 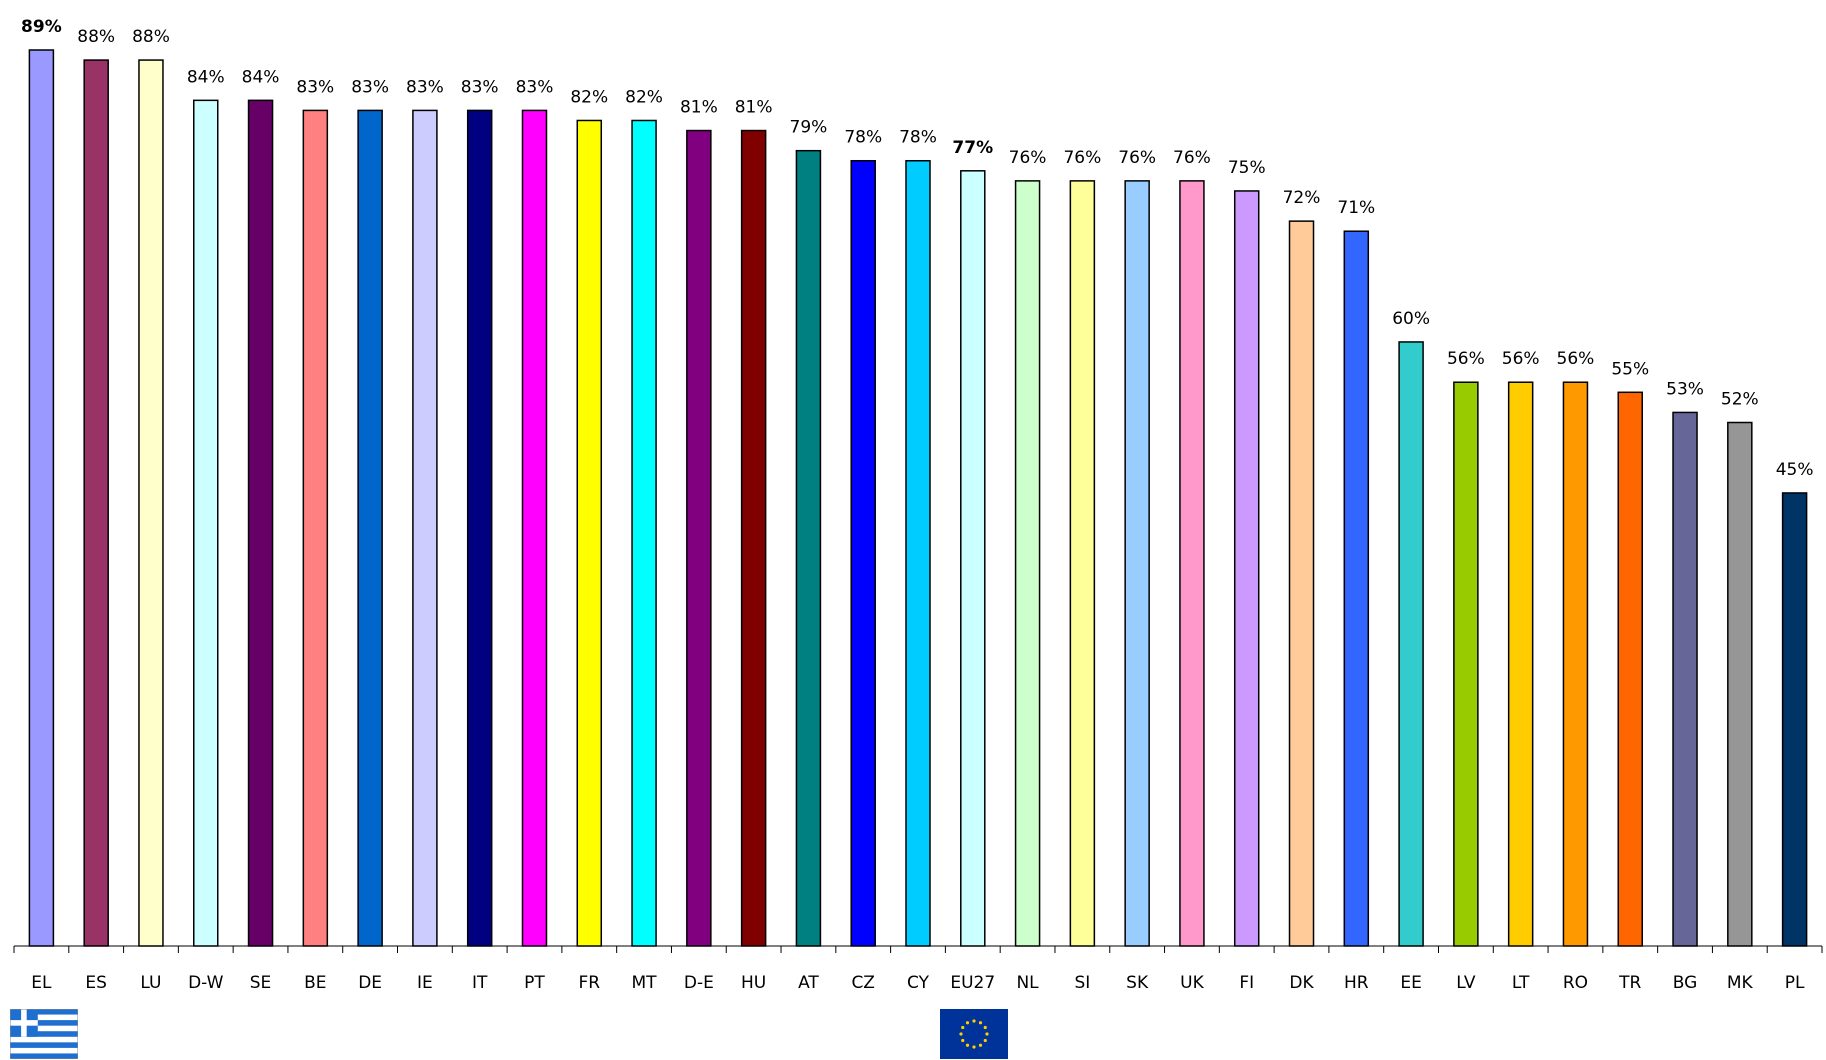 What do you see at coordinates (1795, 470) in the screenshot?
I see `value-label-pl: 45%` at bounding box center [1795, 470].